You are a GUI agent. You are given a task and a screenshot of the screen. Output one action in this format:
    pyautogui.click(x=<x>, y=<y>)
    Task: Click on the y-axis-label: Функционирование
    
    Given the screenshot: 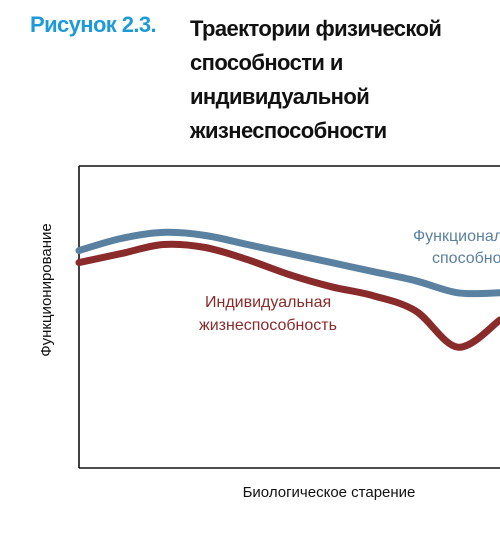 What is the action you would take?
    pyautogui.click(x=46, y=290)
    